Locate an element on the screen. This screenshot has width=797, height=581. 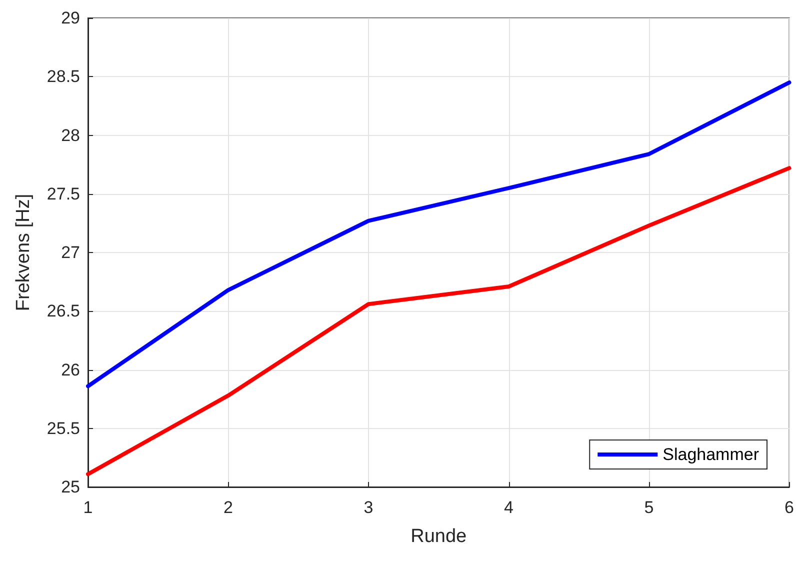
y-tick-label: 26 is located at coordinates (70, 370).